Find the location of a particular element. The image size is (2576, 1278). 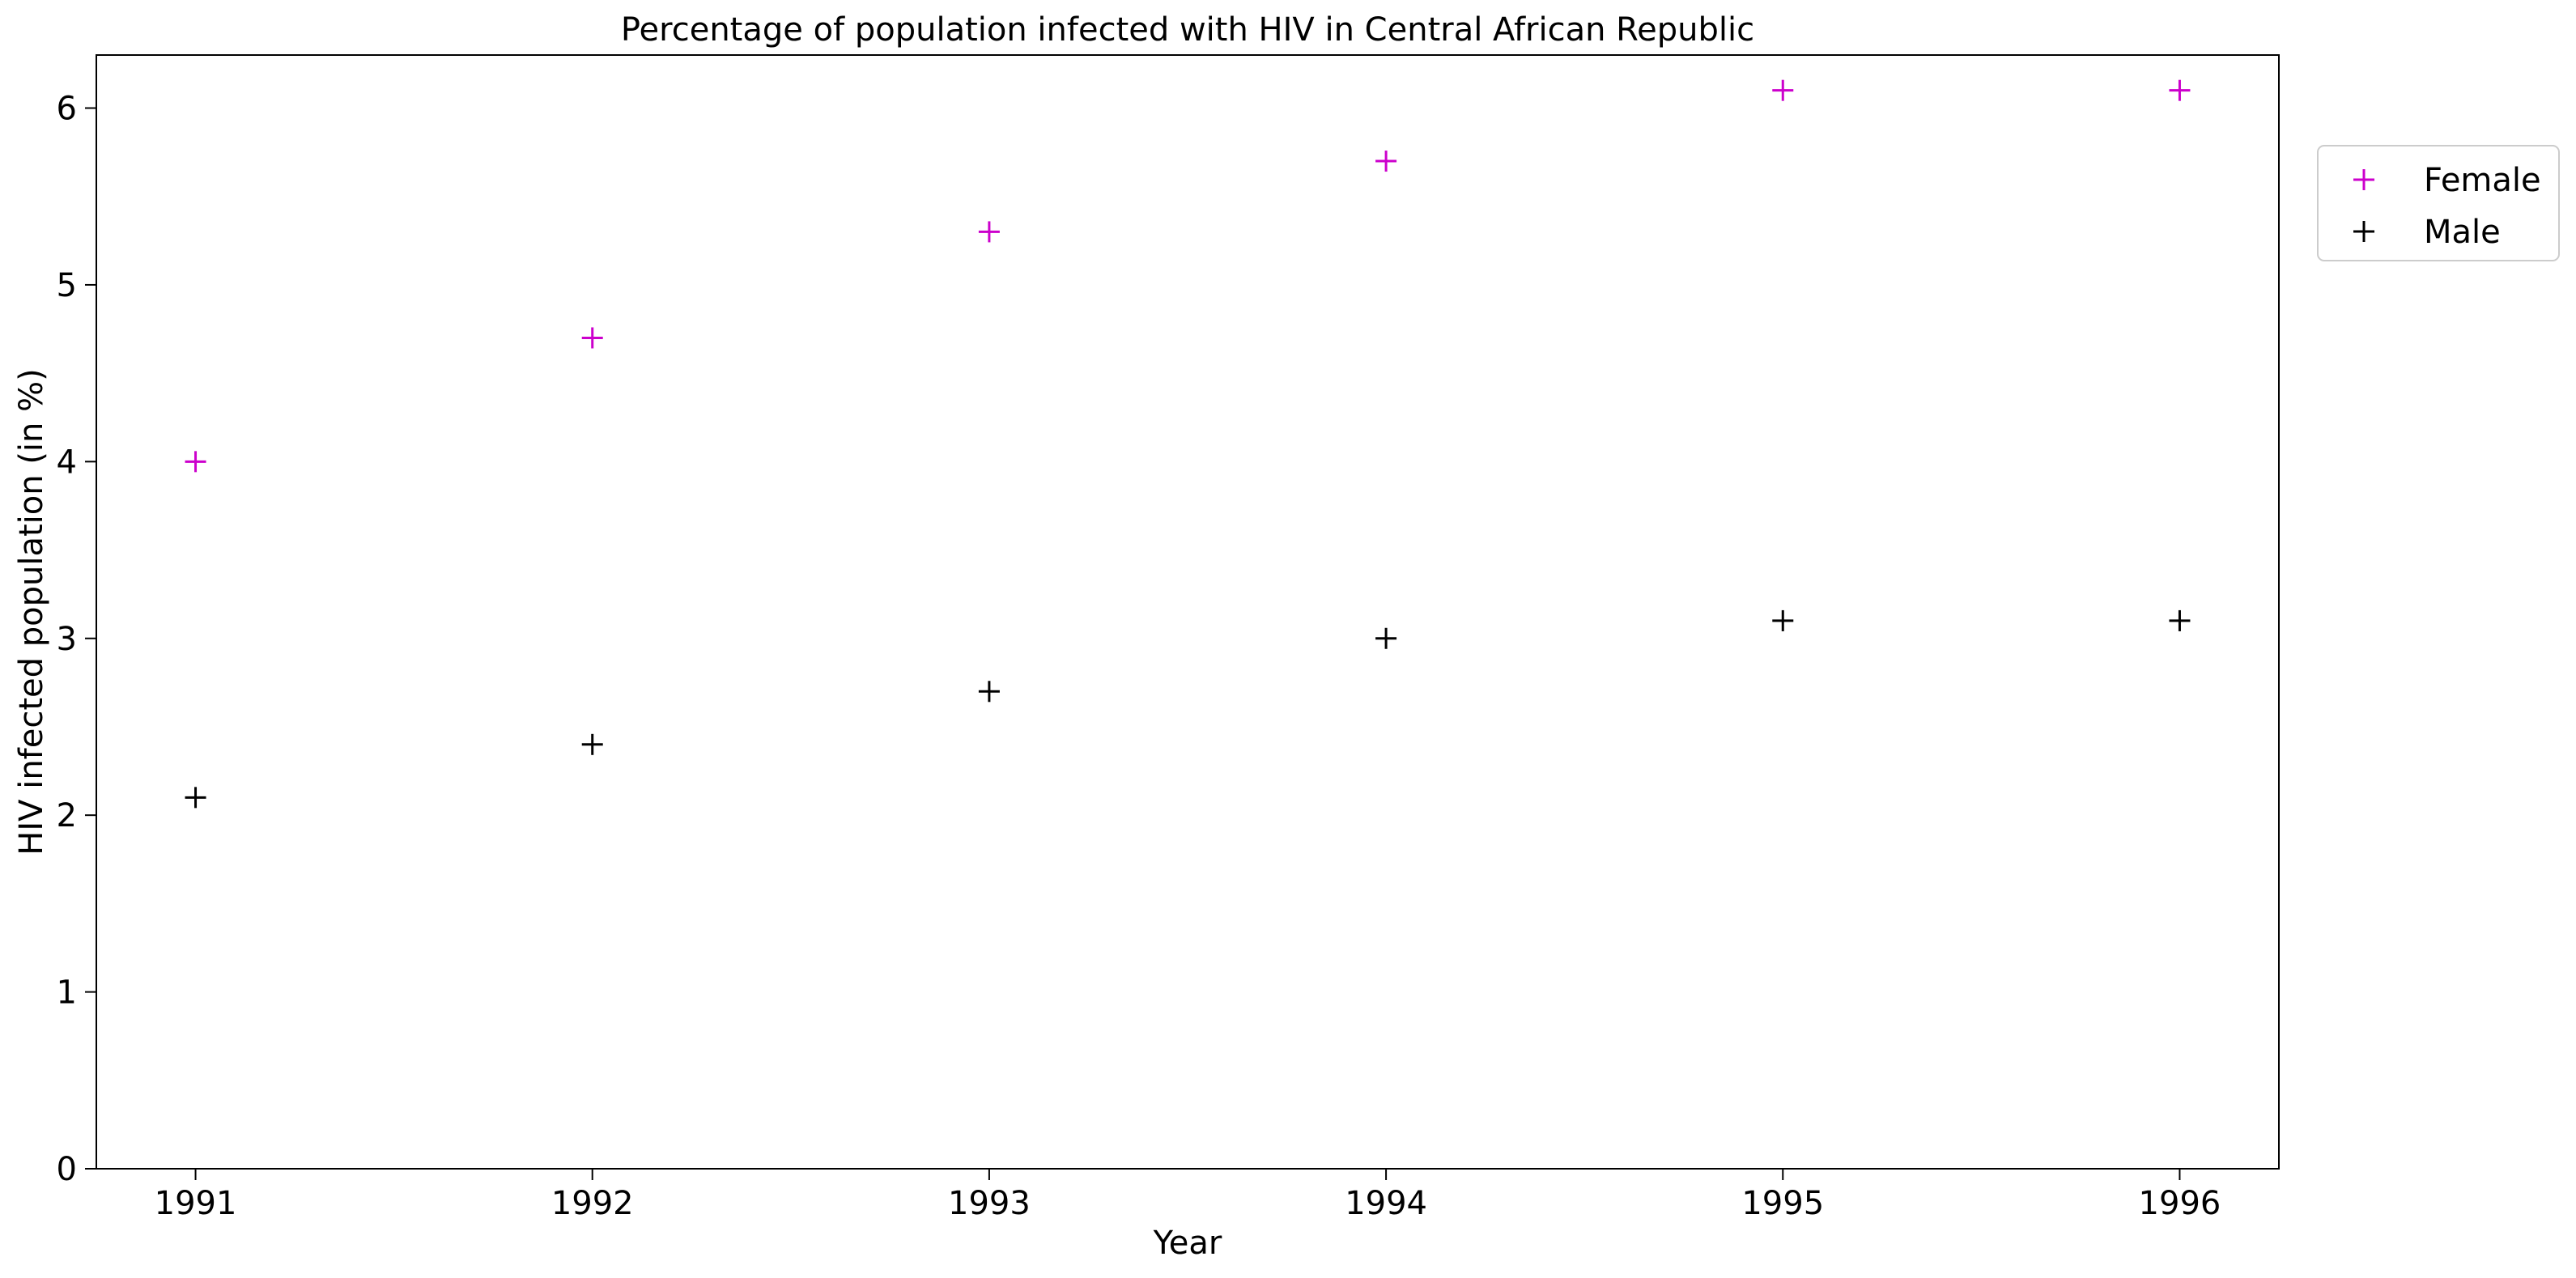

legend-marker-male is located at coordinates (2364, 232).